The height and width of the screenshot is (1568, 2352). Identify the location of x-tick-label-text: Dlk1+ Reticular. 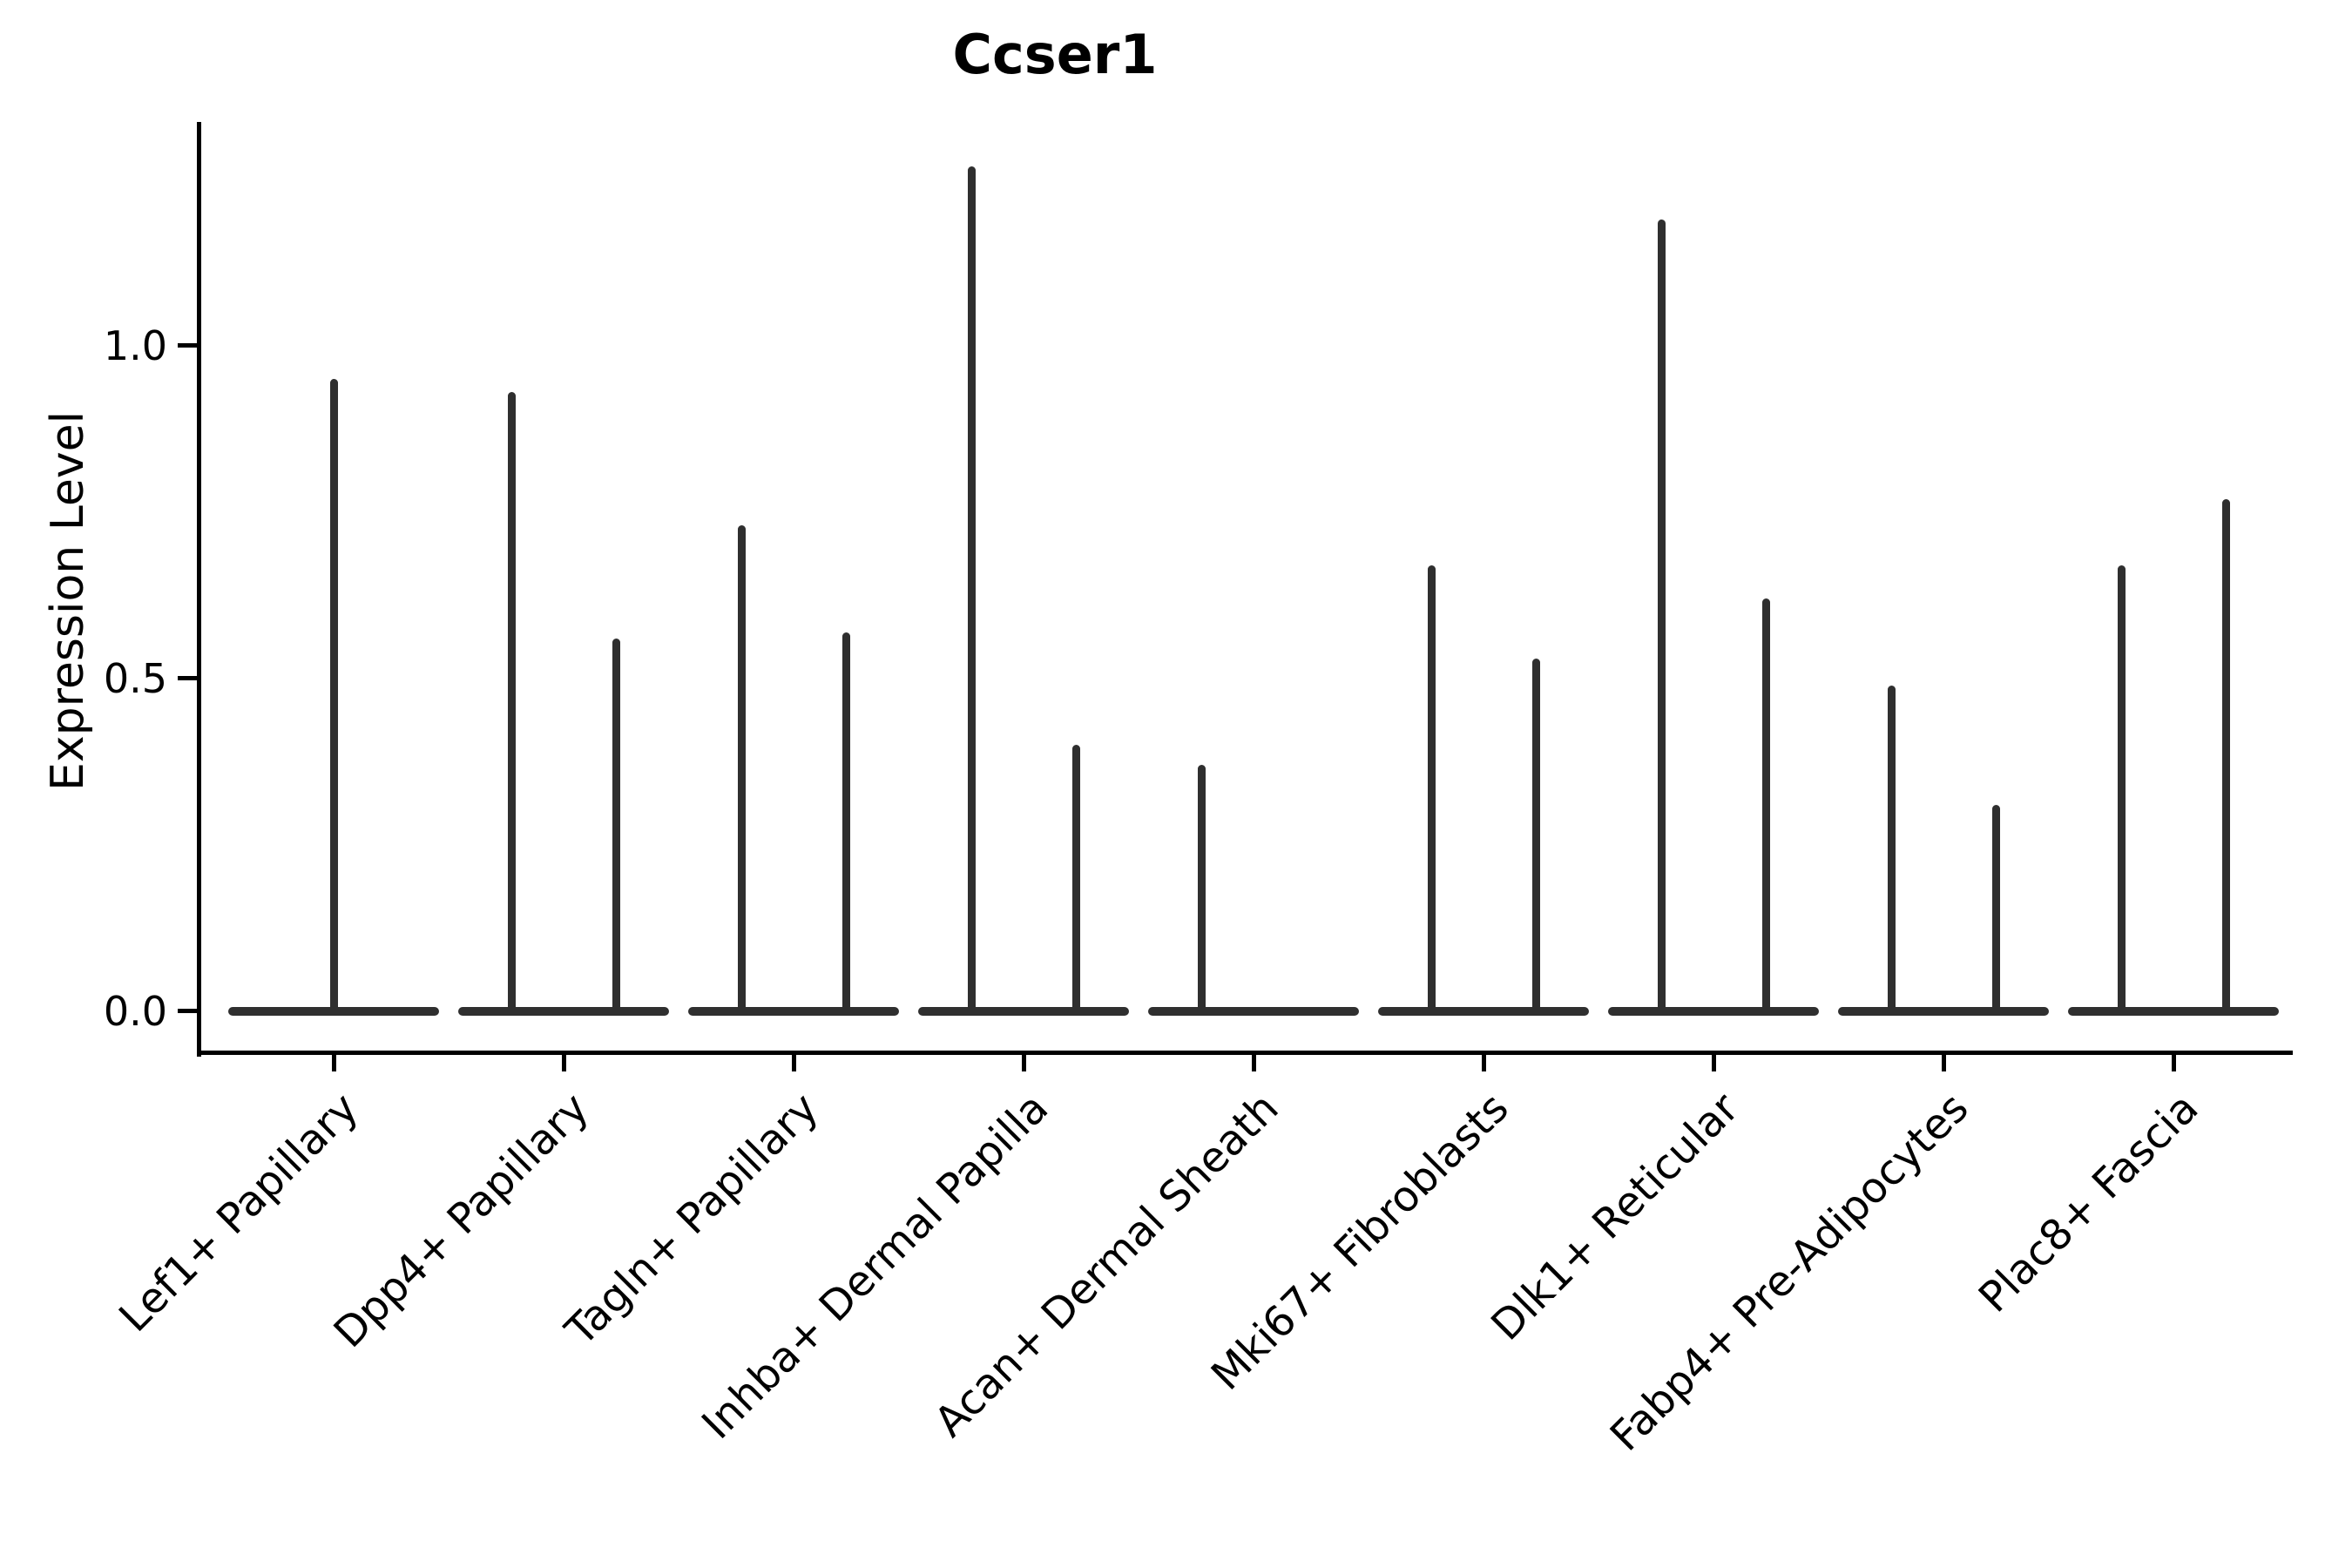
(1615, 1217).